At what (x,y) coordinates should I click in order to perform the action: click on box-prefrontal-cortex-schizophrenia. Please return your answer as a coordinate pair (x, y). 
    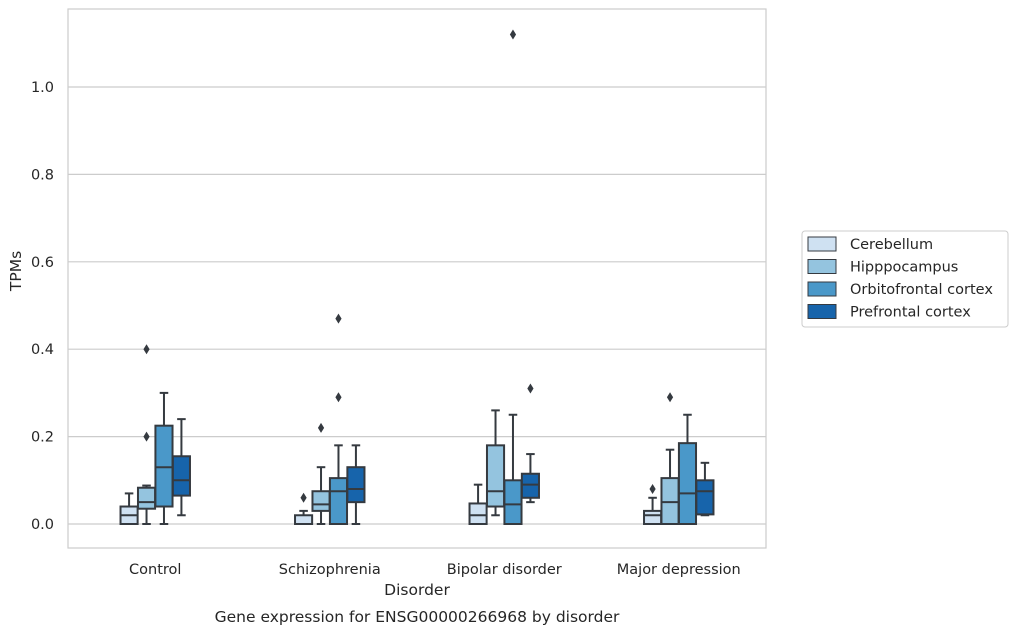
    Looking at the image, I should click on (356, 484).